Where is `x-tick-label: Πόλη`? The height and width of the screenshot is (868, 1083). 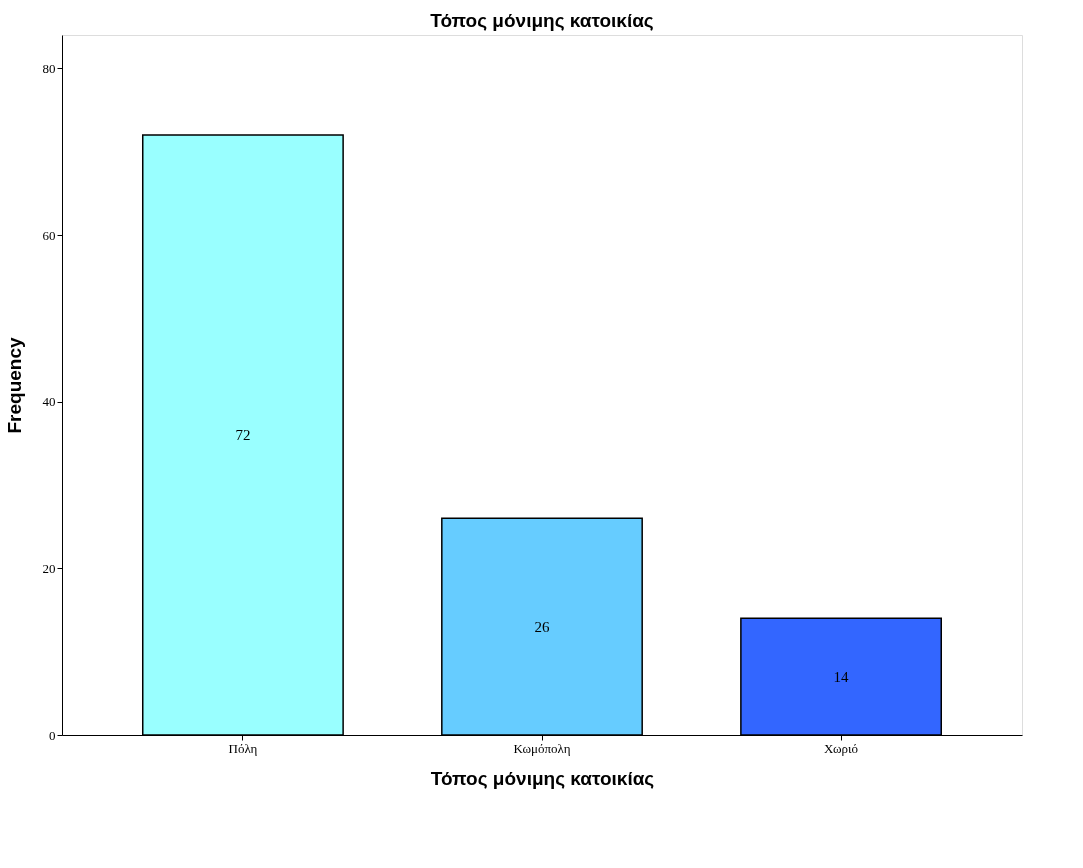 x-tick-label: Πόλη is located at coordinates (243, 748).